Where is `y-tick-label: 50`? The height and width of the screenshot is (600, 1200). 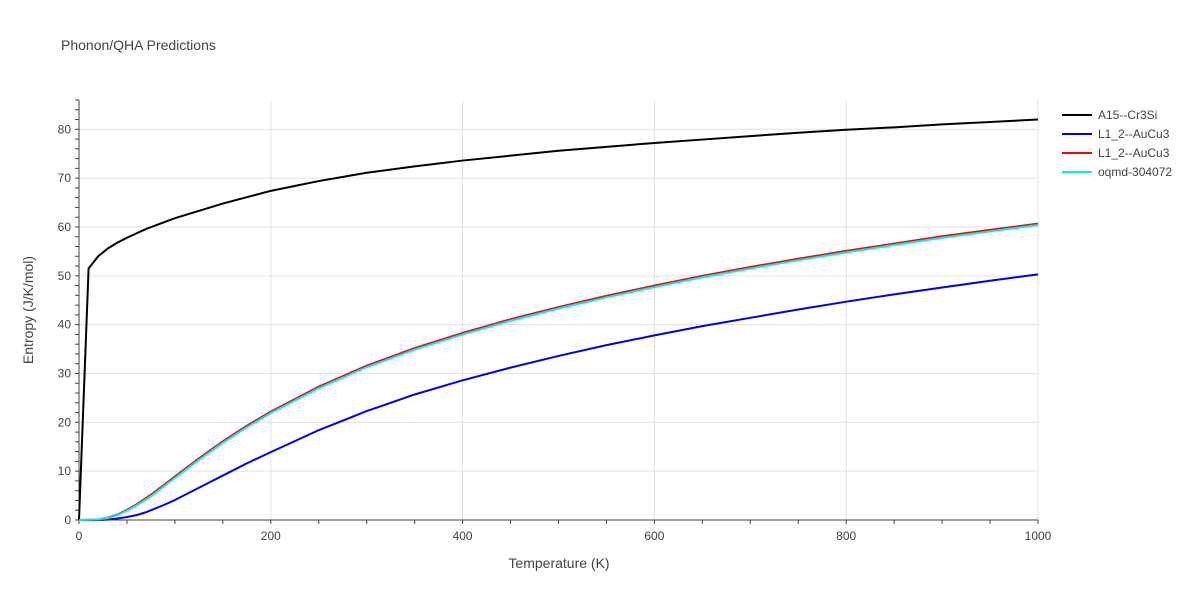 y-tick-label: 50 is located at coordinates (65, 276).